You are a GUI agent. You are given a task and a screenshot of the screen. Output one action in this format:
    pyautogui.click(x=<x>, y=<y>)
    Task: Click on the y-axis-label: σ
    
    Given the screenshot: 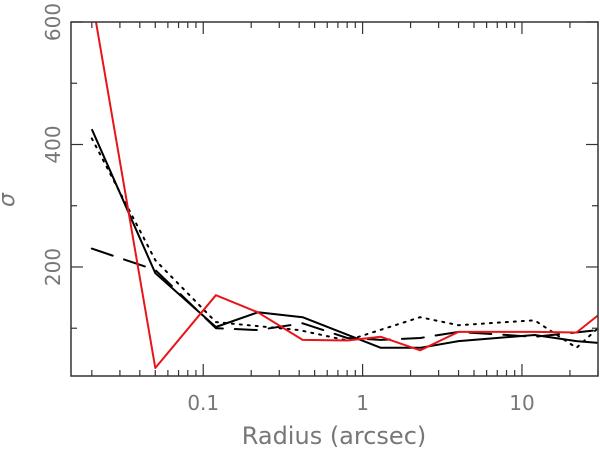 What is the action you would take?
    pyautogui.click(x=10, y=199)
    